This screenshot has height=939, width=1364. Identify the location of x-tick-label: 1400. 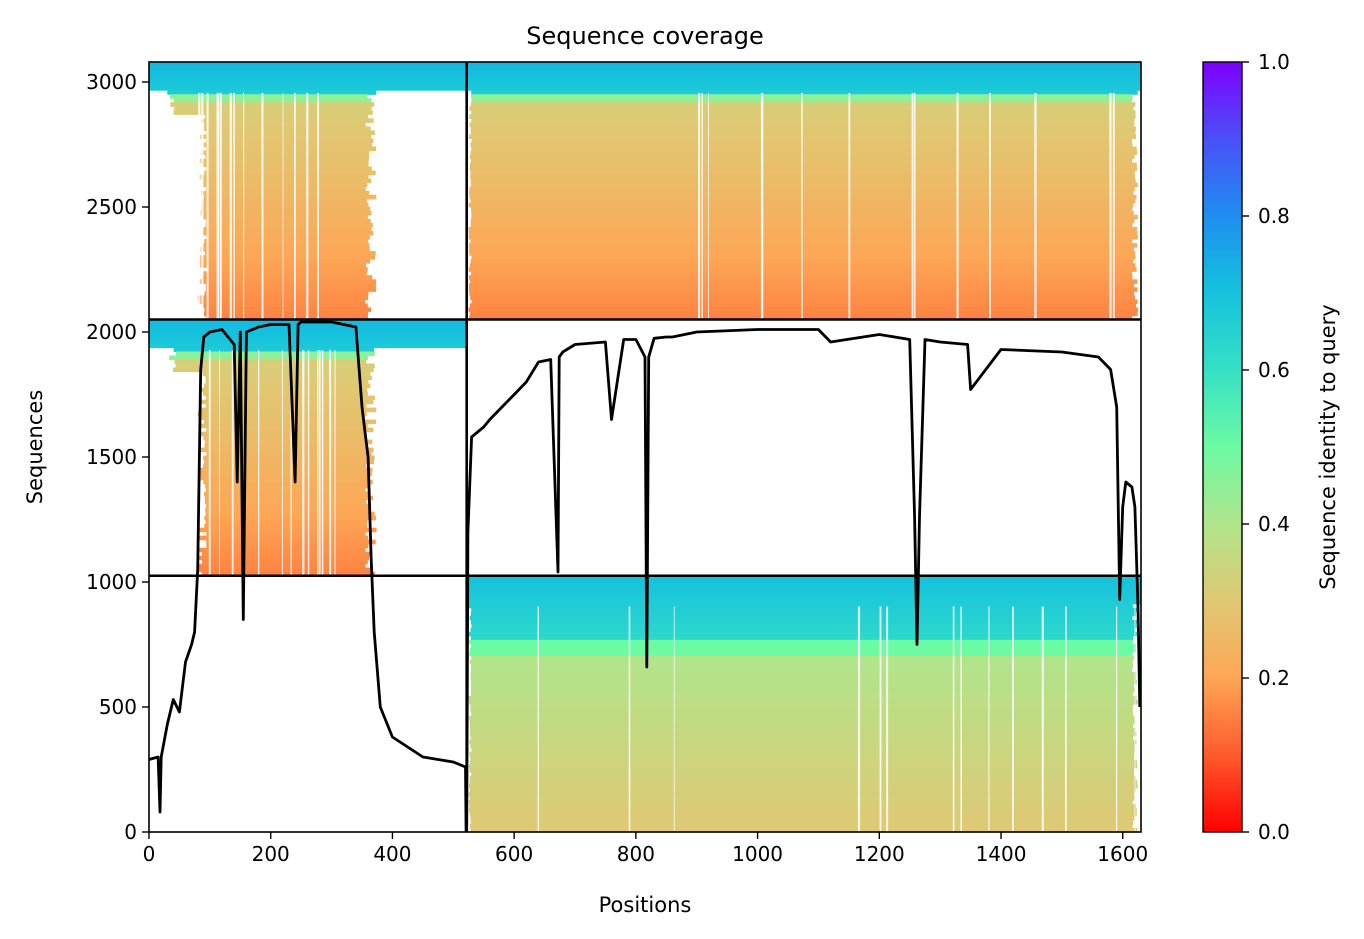
(1001, 854).